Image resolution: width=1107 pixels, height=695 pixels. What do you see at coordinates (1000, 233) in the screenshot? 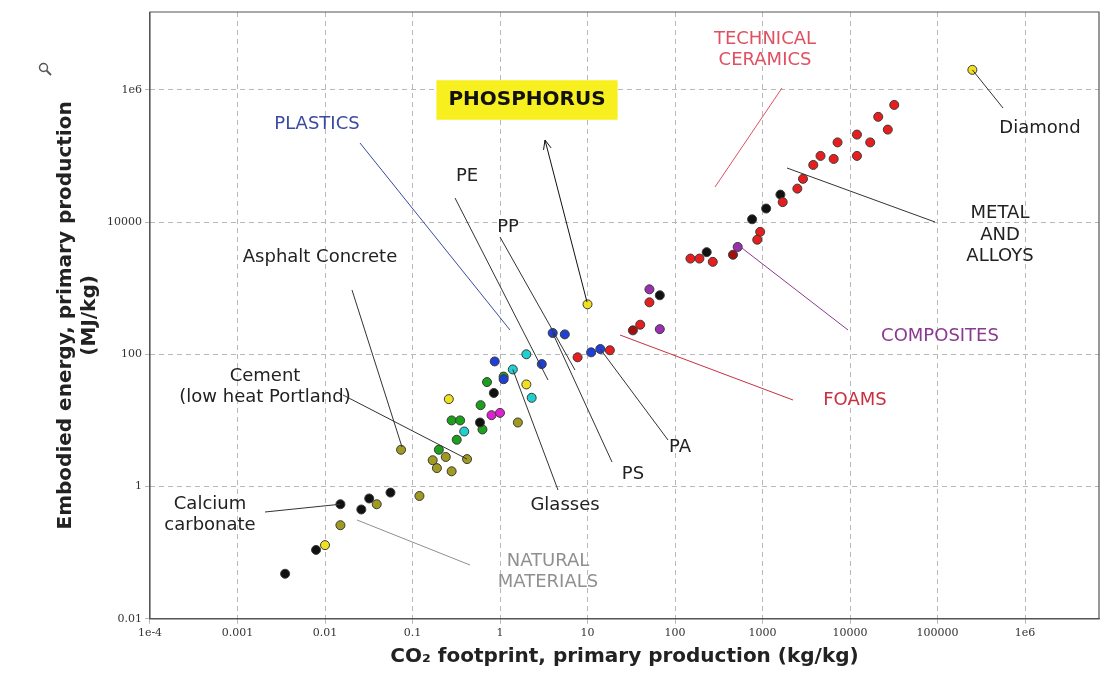
I see `annotation: METAL AND ALLOYS` at bounding box center [1000, 233].